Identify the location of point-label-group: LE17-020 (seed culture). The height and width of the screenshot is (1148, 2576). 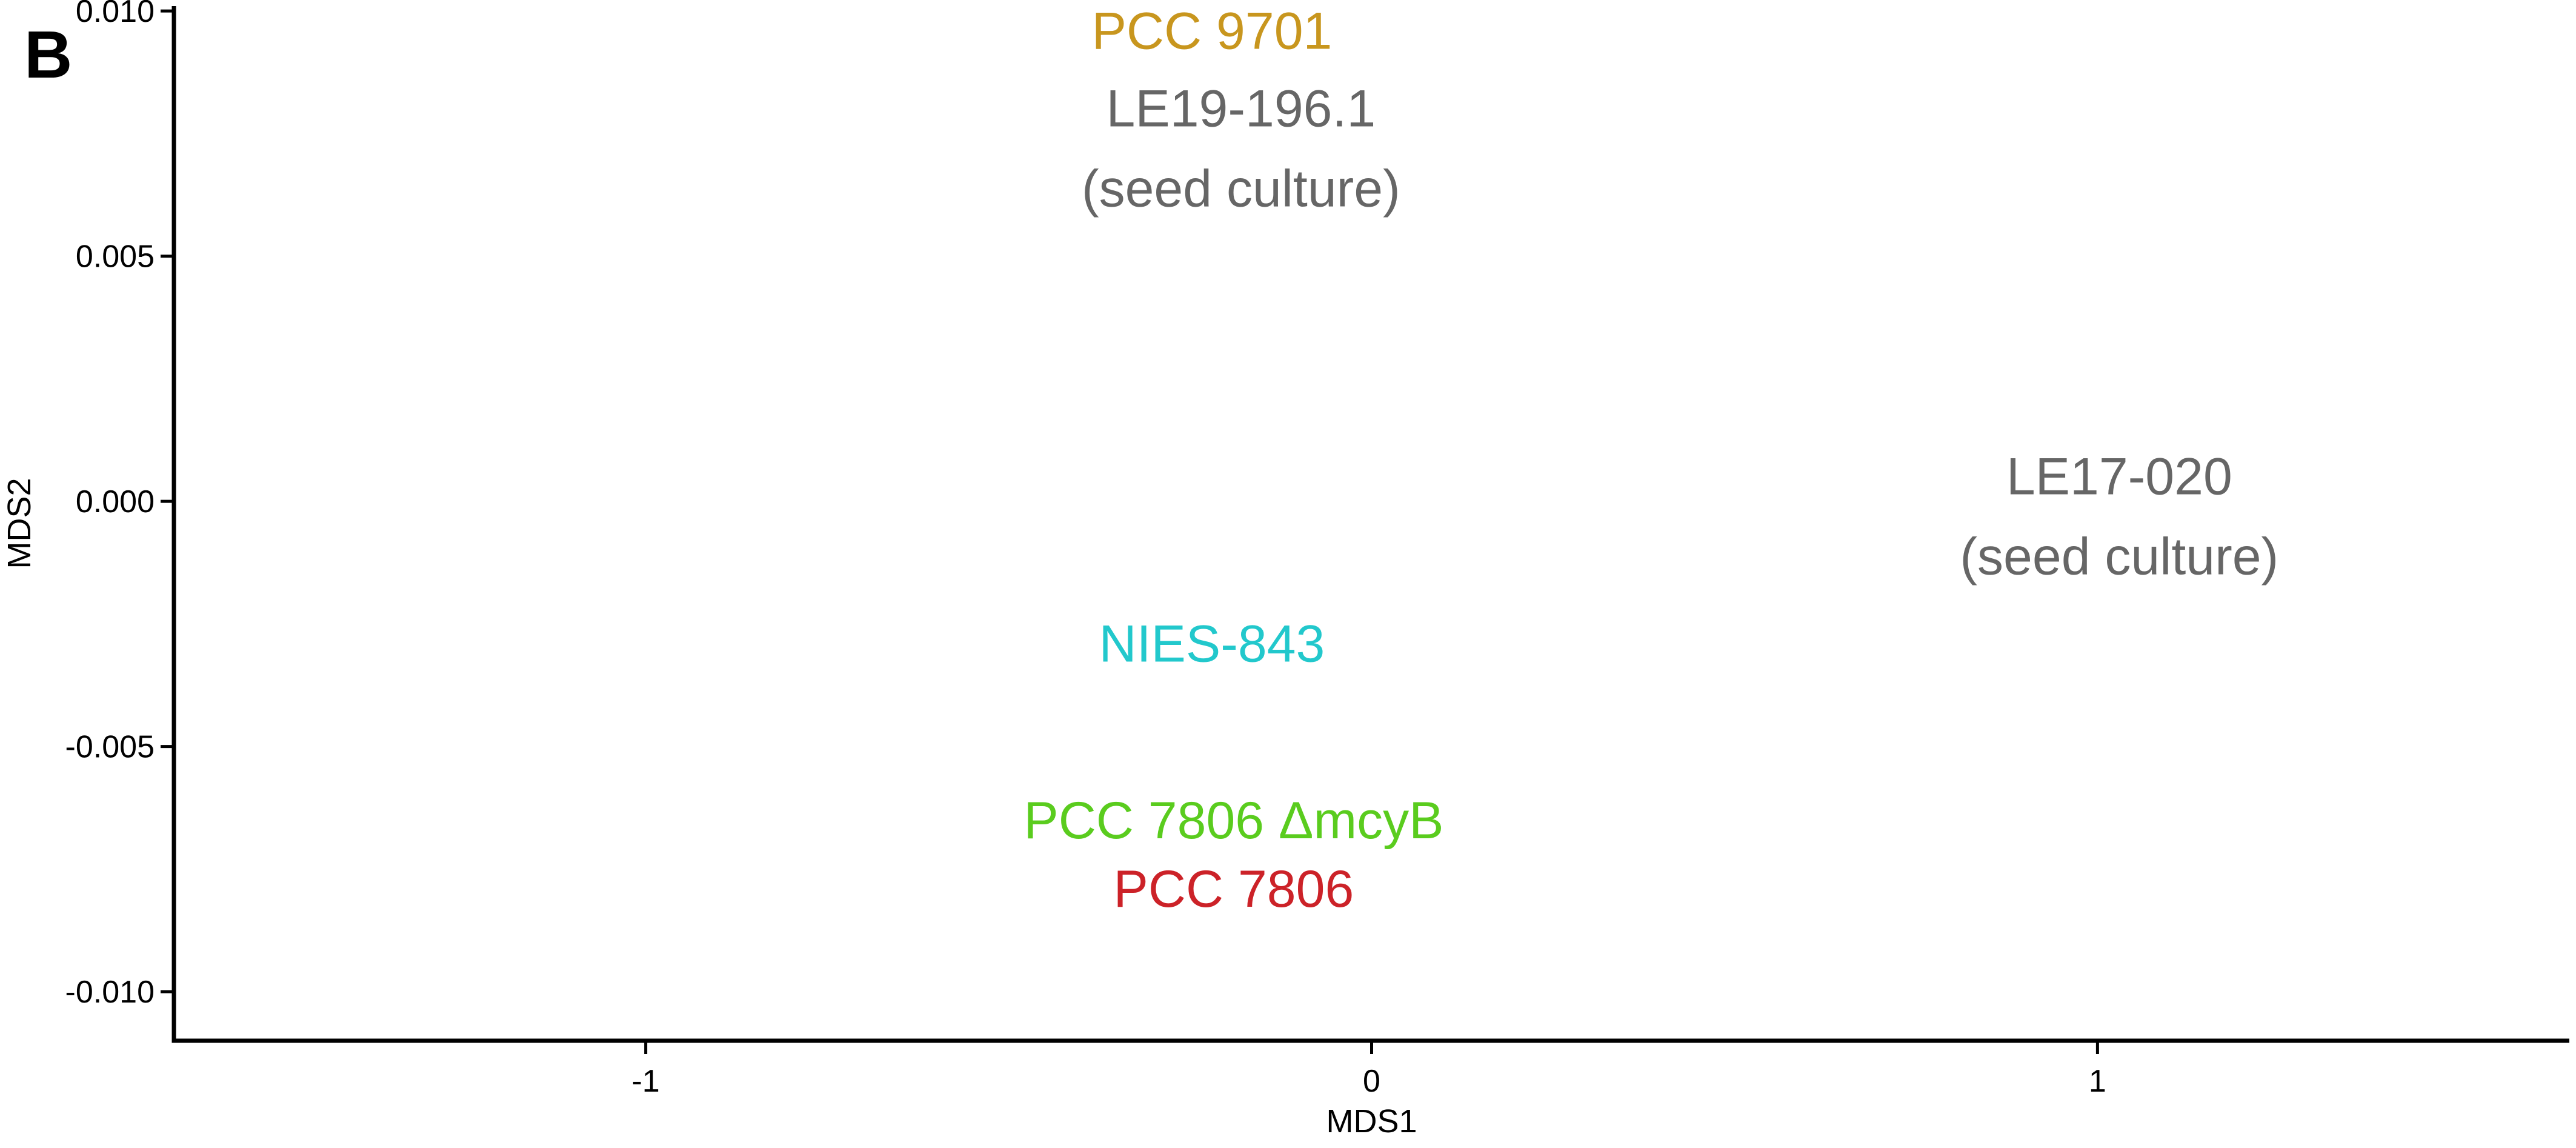
(2119, 516).